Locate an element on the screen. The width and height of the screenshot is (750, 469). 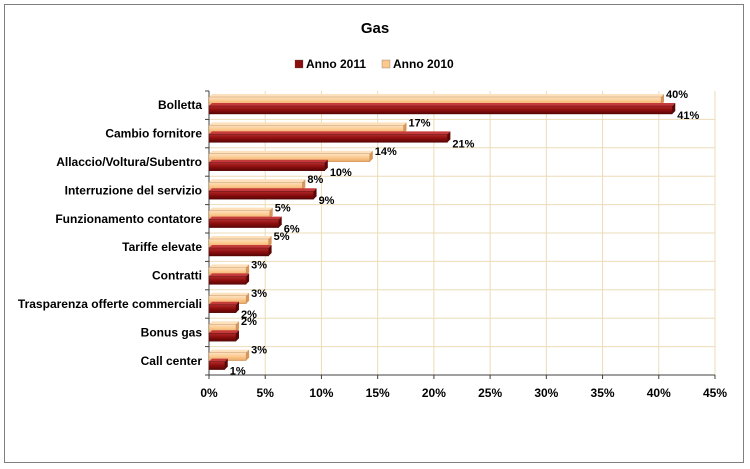
category-label: Bolletta is located at coordinates (180, 105).